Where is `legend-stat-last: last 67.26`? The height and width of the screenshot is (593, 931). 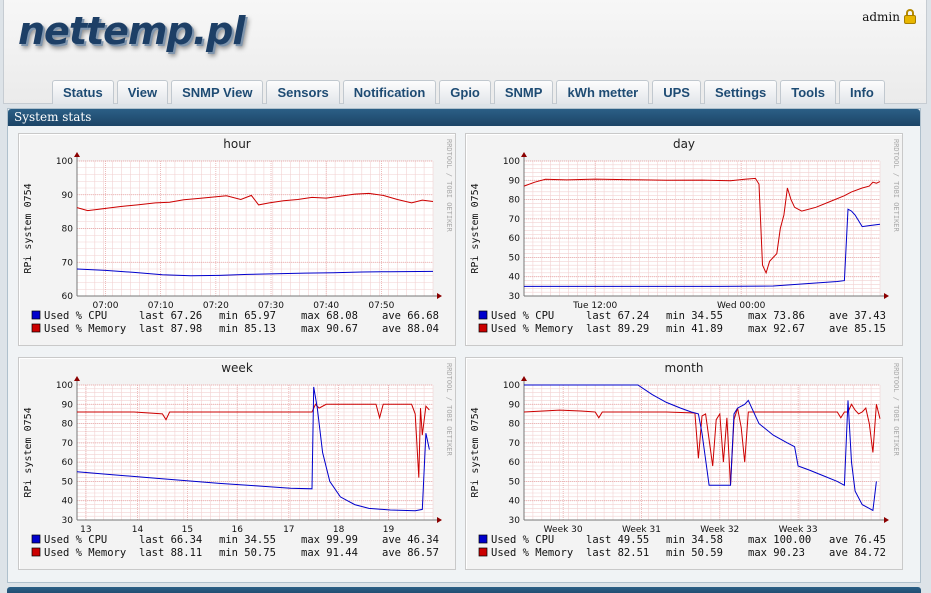
legend-stat-last: last 67.26 is located at coordinates (170, 316).